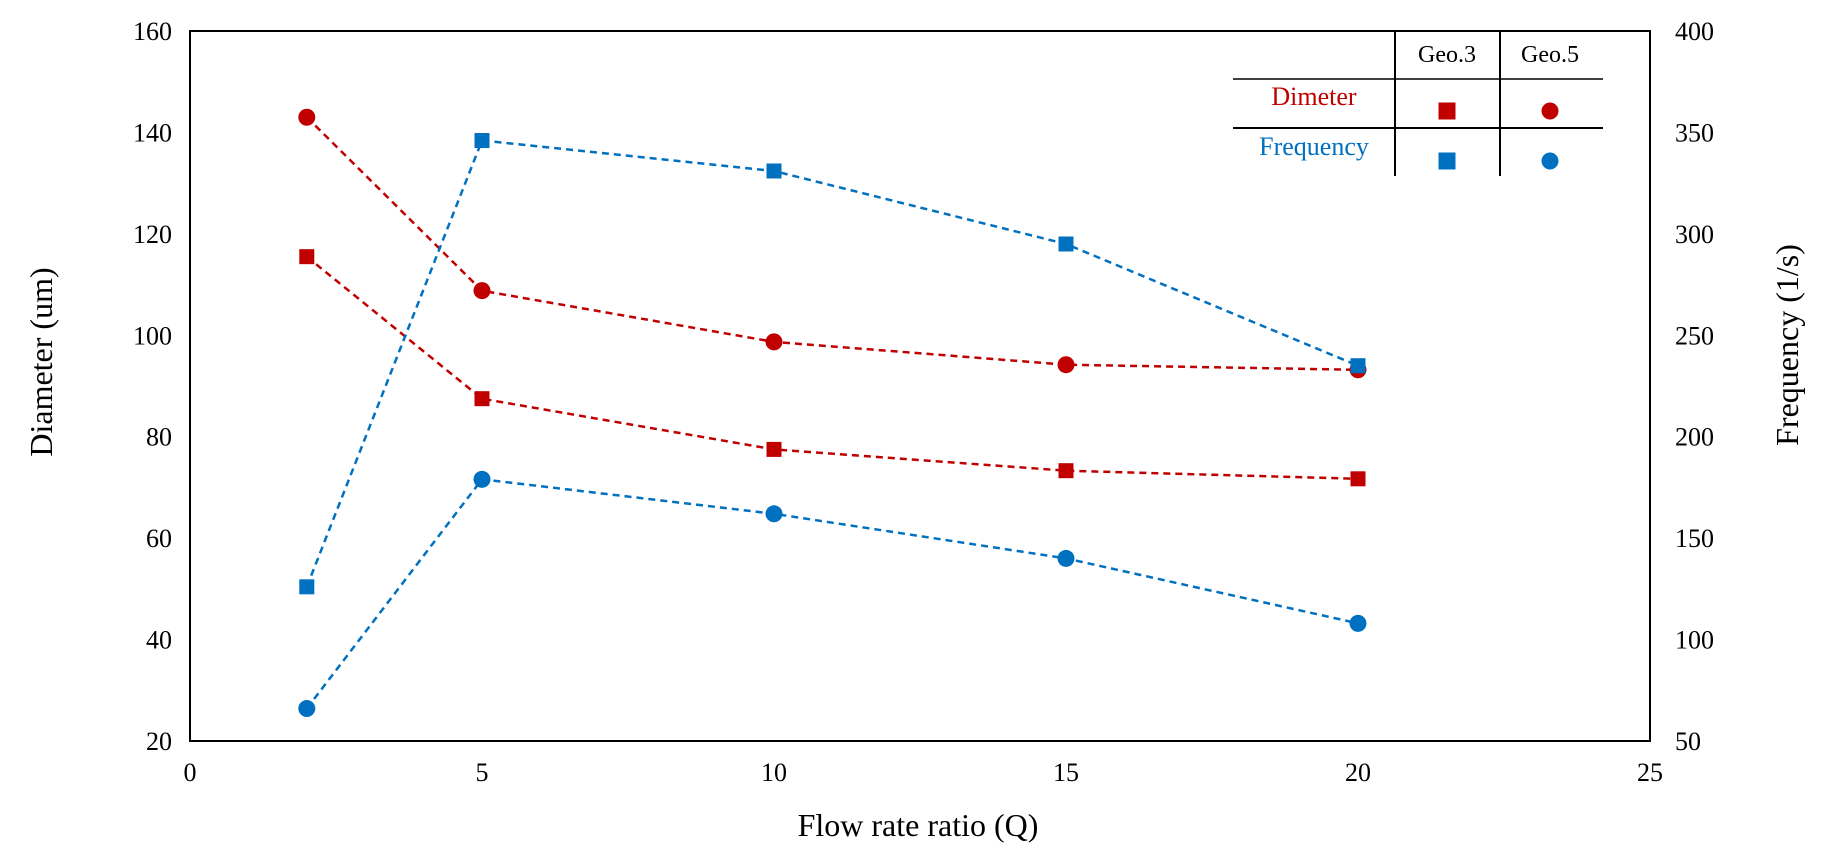  I want to click on right-y-tick-label: 150, so click(1694, 538).